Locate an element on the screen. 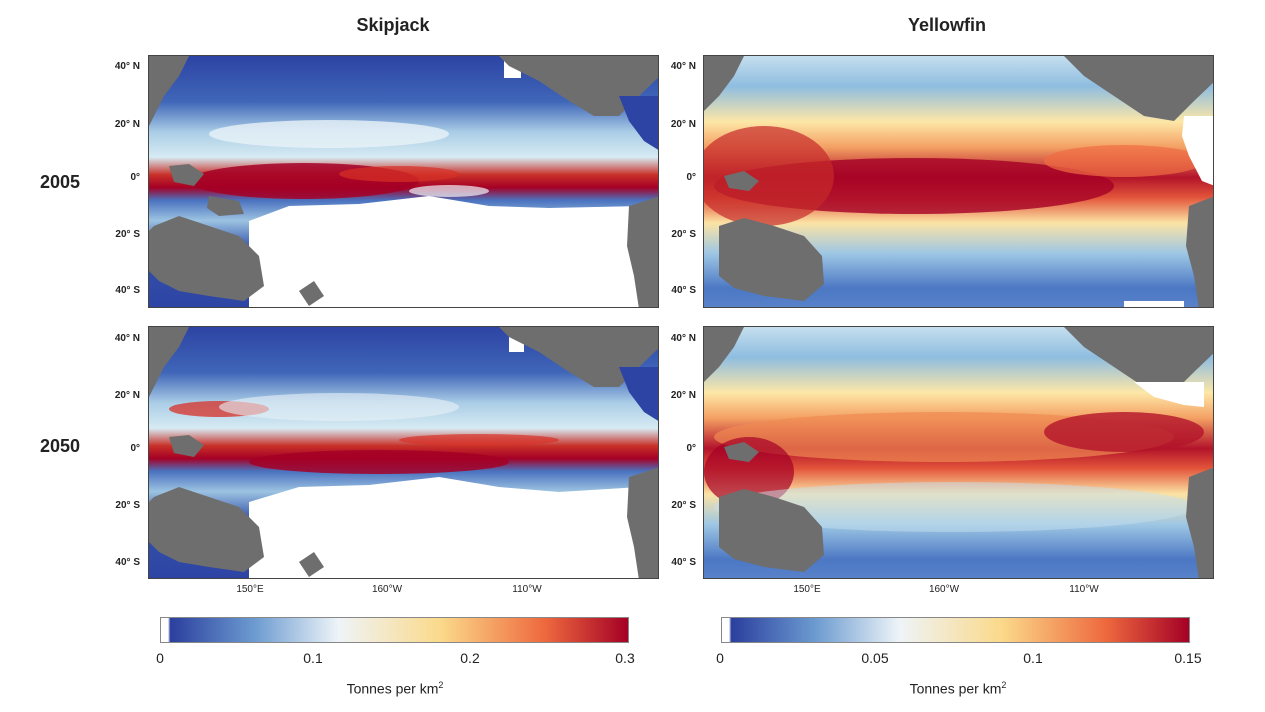  colorbar-tick: 0.15 is located at coordinates (1188, 658).